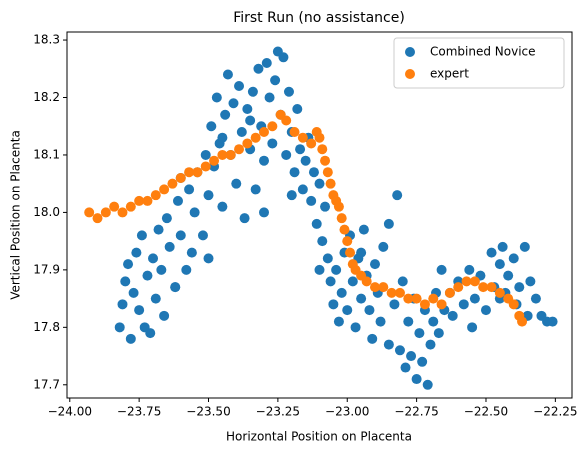  Describe the element at coordinates (319, 18) in the screenshot. I see `chart-title: First Run (no assistance)` at that location.